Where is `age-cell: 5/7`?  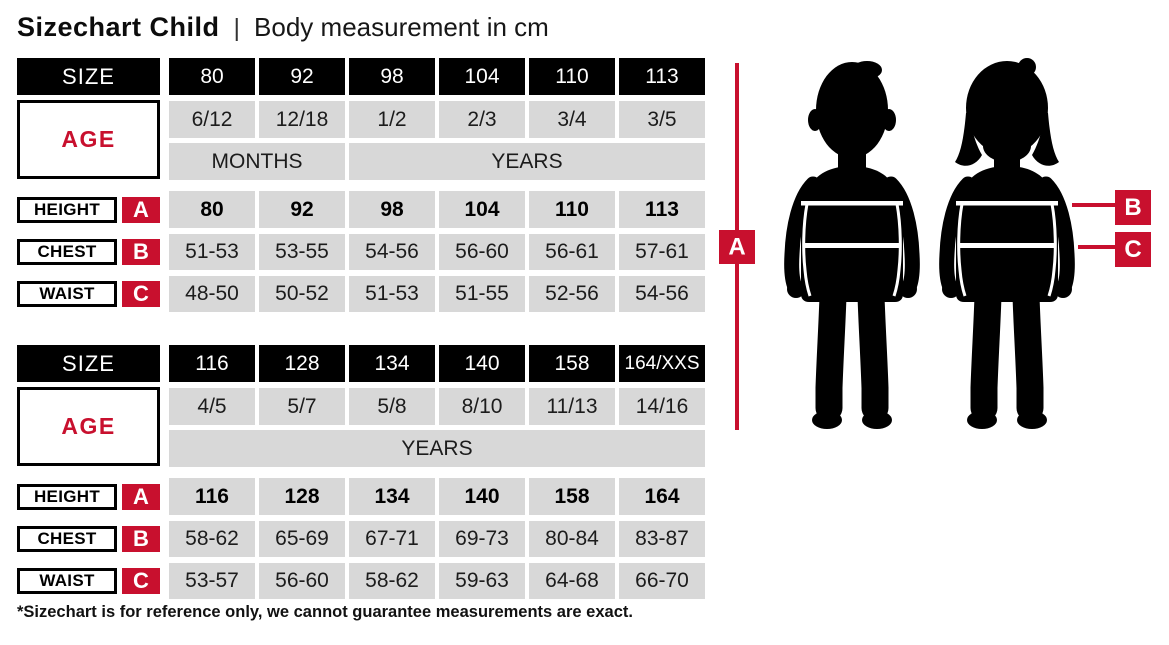
age-cell: 5/7 is located at coordinates (302, 406).